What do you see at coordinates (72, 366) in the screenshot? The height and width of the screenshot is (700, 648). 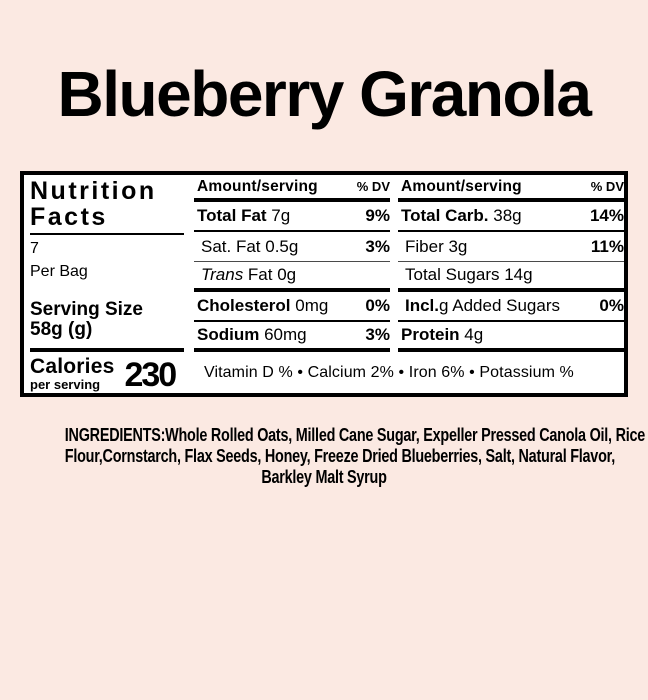 I see `calories-label: Calories` at bounding box center [72, 366].